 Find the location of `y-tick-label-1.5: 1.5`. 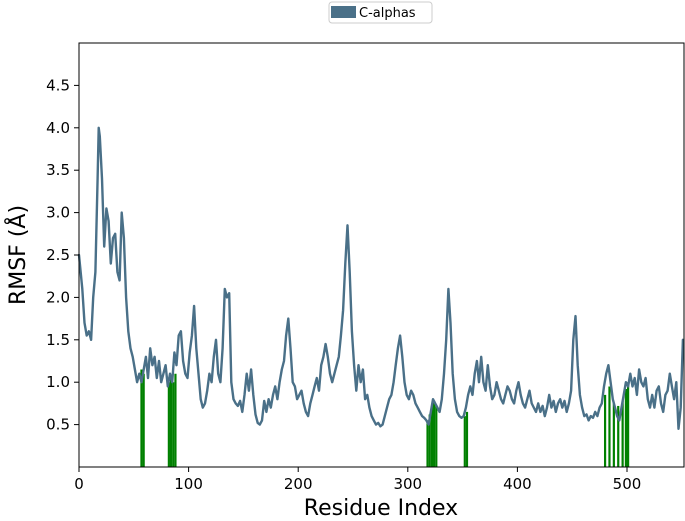

y-tick-label-1.5: 1.5 is located at coordinates (58, 340).